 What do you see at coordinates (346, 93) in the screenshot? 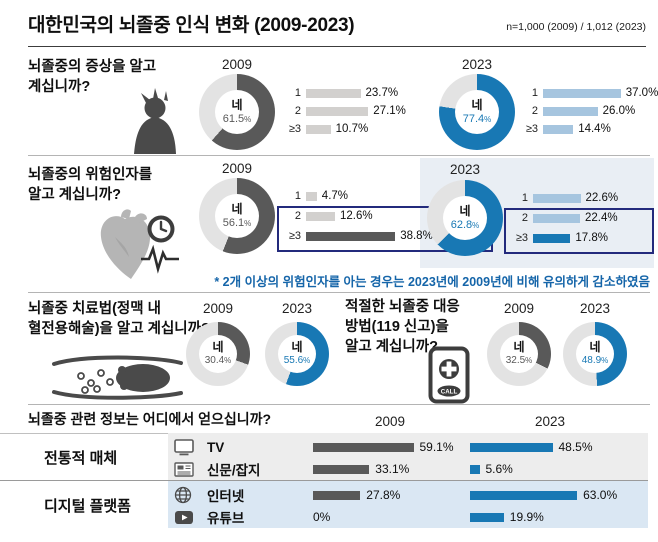
I see `bar-row: 1 23.7%` at bounding box center [346, 93].